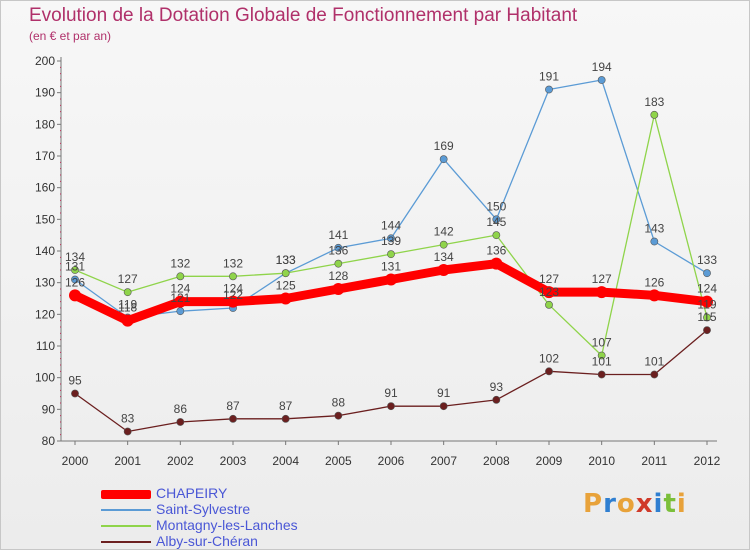 The height and width of the screenshot is (550, 750). Describe the element at coordinates (180, 461) in the screenshot. I see `x-tick-label: 2002` at that location.